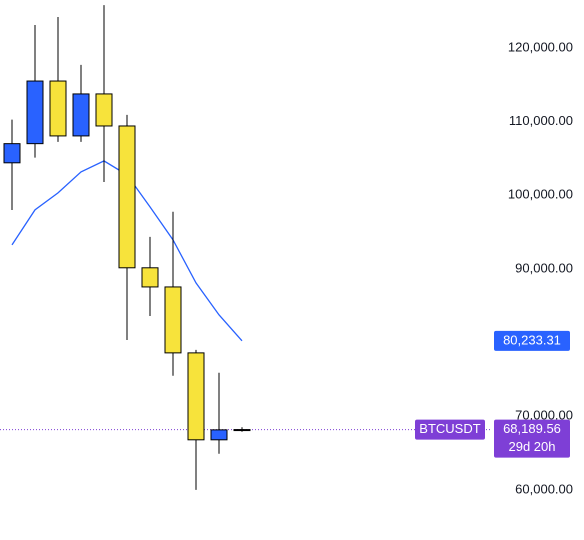  What do you see at coordinates (540, 46) in the screenshot?
I see `y-tick-label: 120,000.00` at bounding box center [540, 46].